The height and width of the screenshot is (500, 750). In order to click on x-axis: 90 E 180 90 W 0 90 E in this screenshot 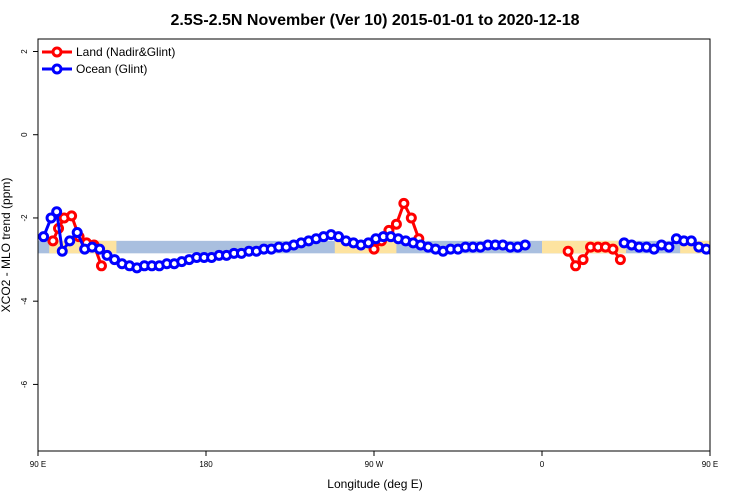, I will do `click(374, 460)`.